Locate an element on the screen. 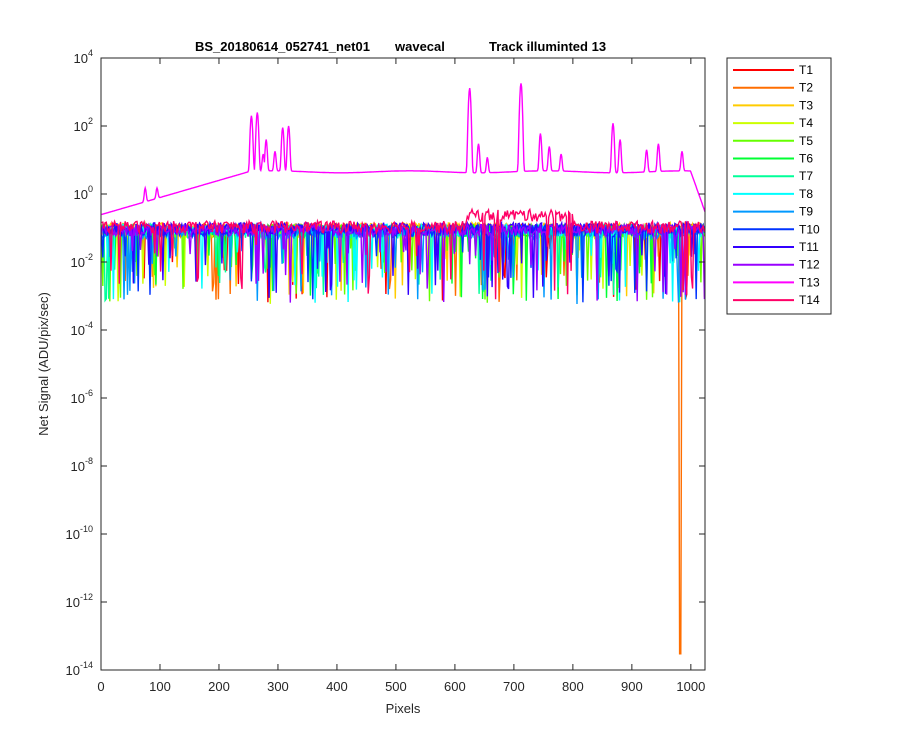 This screenshot has width=900, height=755. y-tick-label: 10⁻¹⁰ is located at coordinates (79, 533).